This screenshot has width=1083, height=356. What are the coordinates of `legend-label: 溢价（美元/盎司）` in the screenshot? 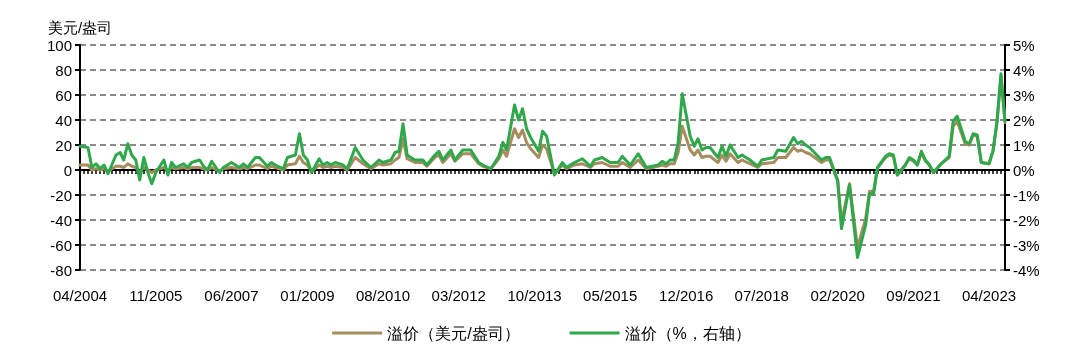 It's located at (453, 333).